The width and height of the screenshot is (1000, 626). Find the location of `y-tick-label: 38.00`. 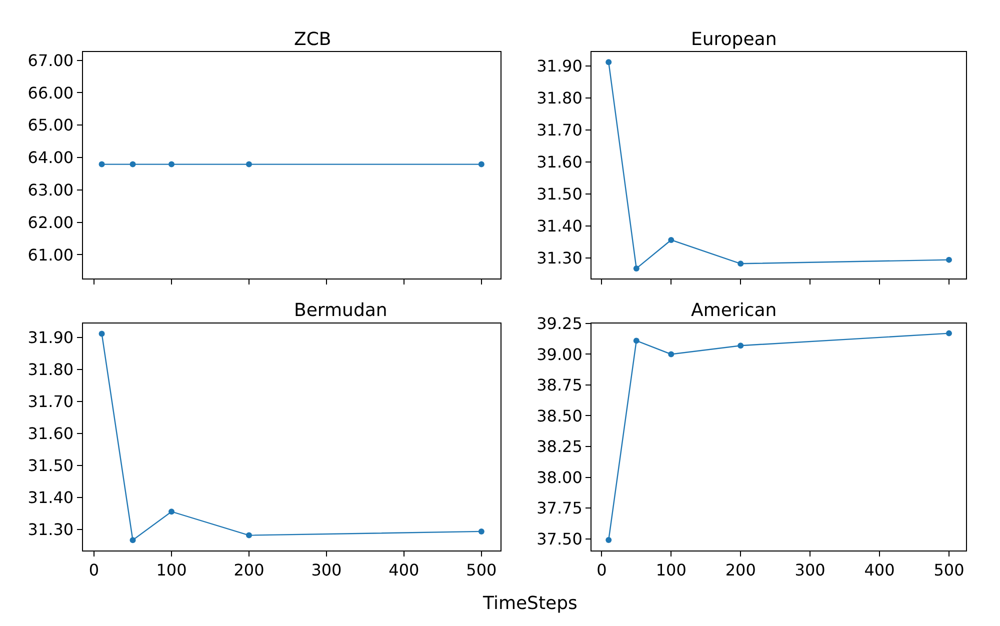

y-tick-label: 38.00 is located at coordinates (559, 477).